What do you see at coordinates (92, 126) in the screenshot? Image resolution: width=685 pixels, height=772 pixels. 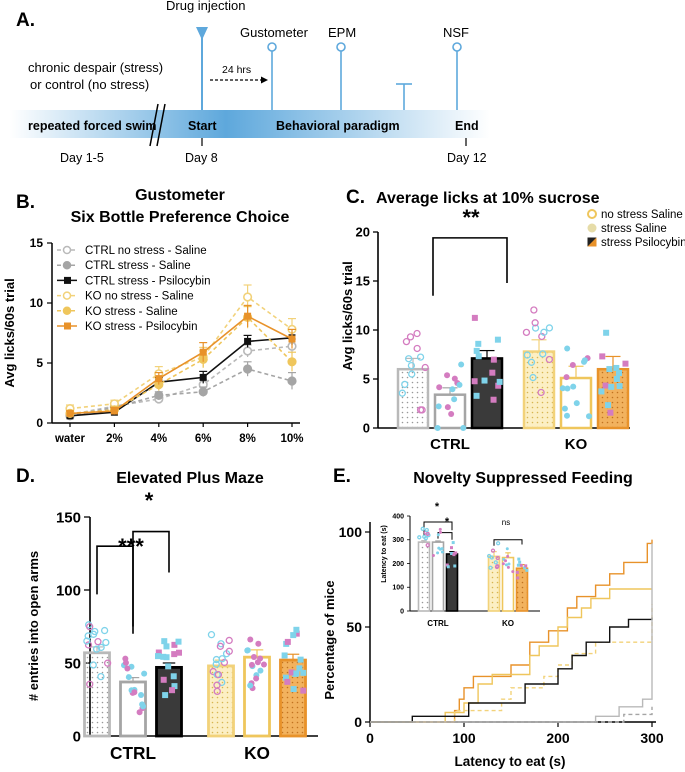 I see `forced-swim-label: repeated forced swim` at bounding box center [92, 126].